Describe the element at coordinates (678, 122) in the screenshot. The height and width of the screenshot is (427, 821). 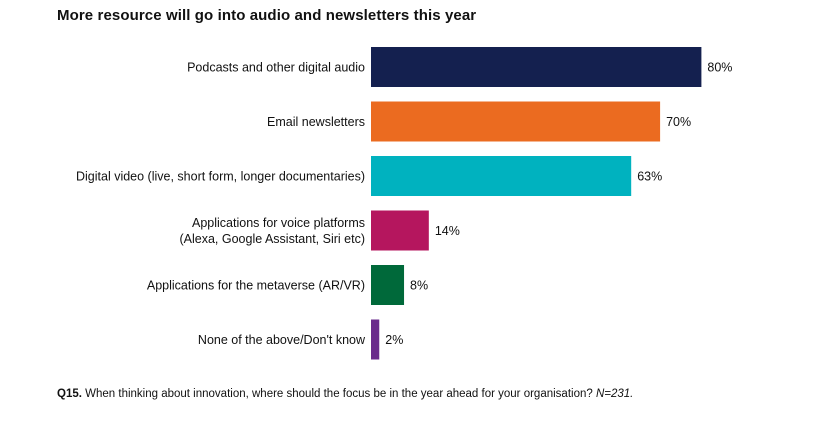
I see `value-label-2: 70%` at that location.